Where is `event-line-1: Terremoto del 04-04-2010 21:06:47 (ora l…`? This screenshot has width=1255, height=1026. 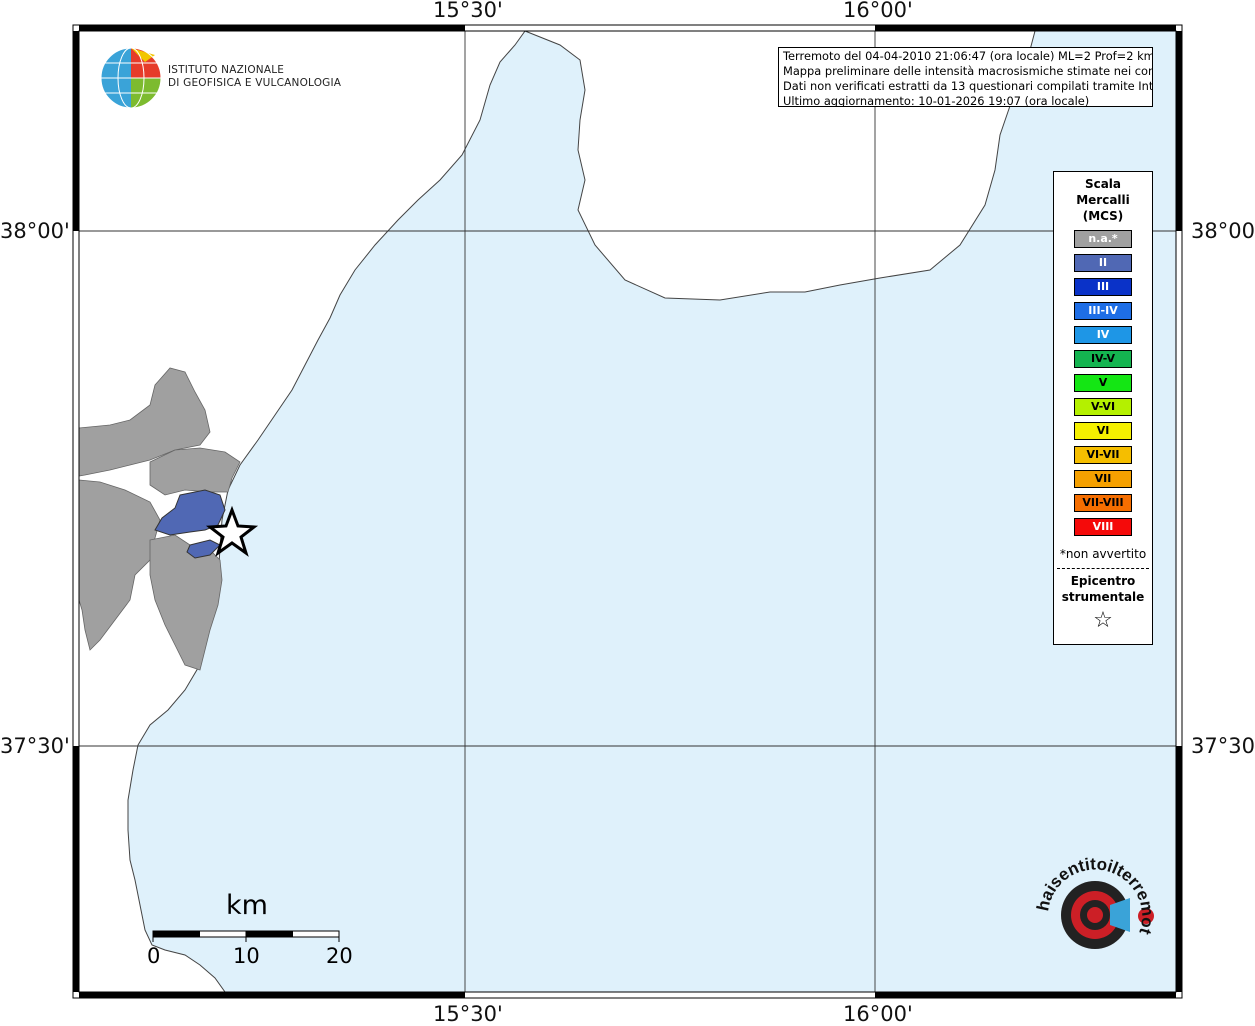 event-line-1: Terremoto del 04-04-2010 21:06:47 (ora l… is located at coordinates (968, 56).